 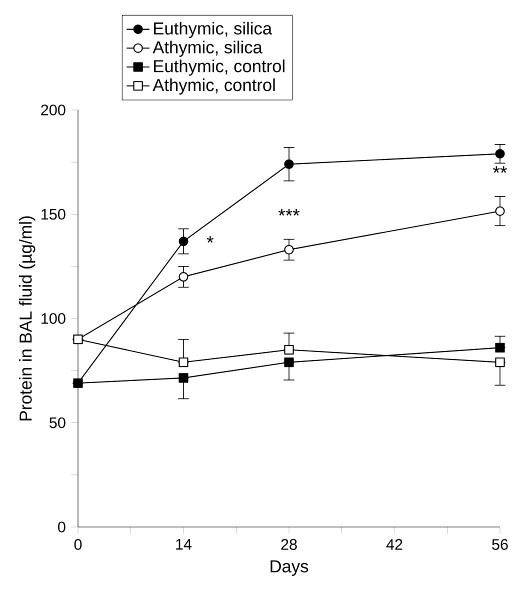 What do you see at coordinates (27, 318) in the screenshot?
I see `y-axis-title: Protein in BAL fluid (µg/ml)` at bounding box center [27, 318].